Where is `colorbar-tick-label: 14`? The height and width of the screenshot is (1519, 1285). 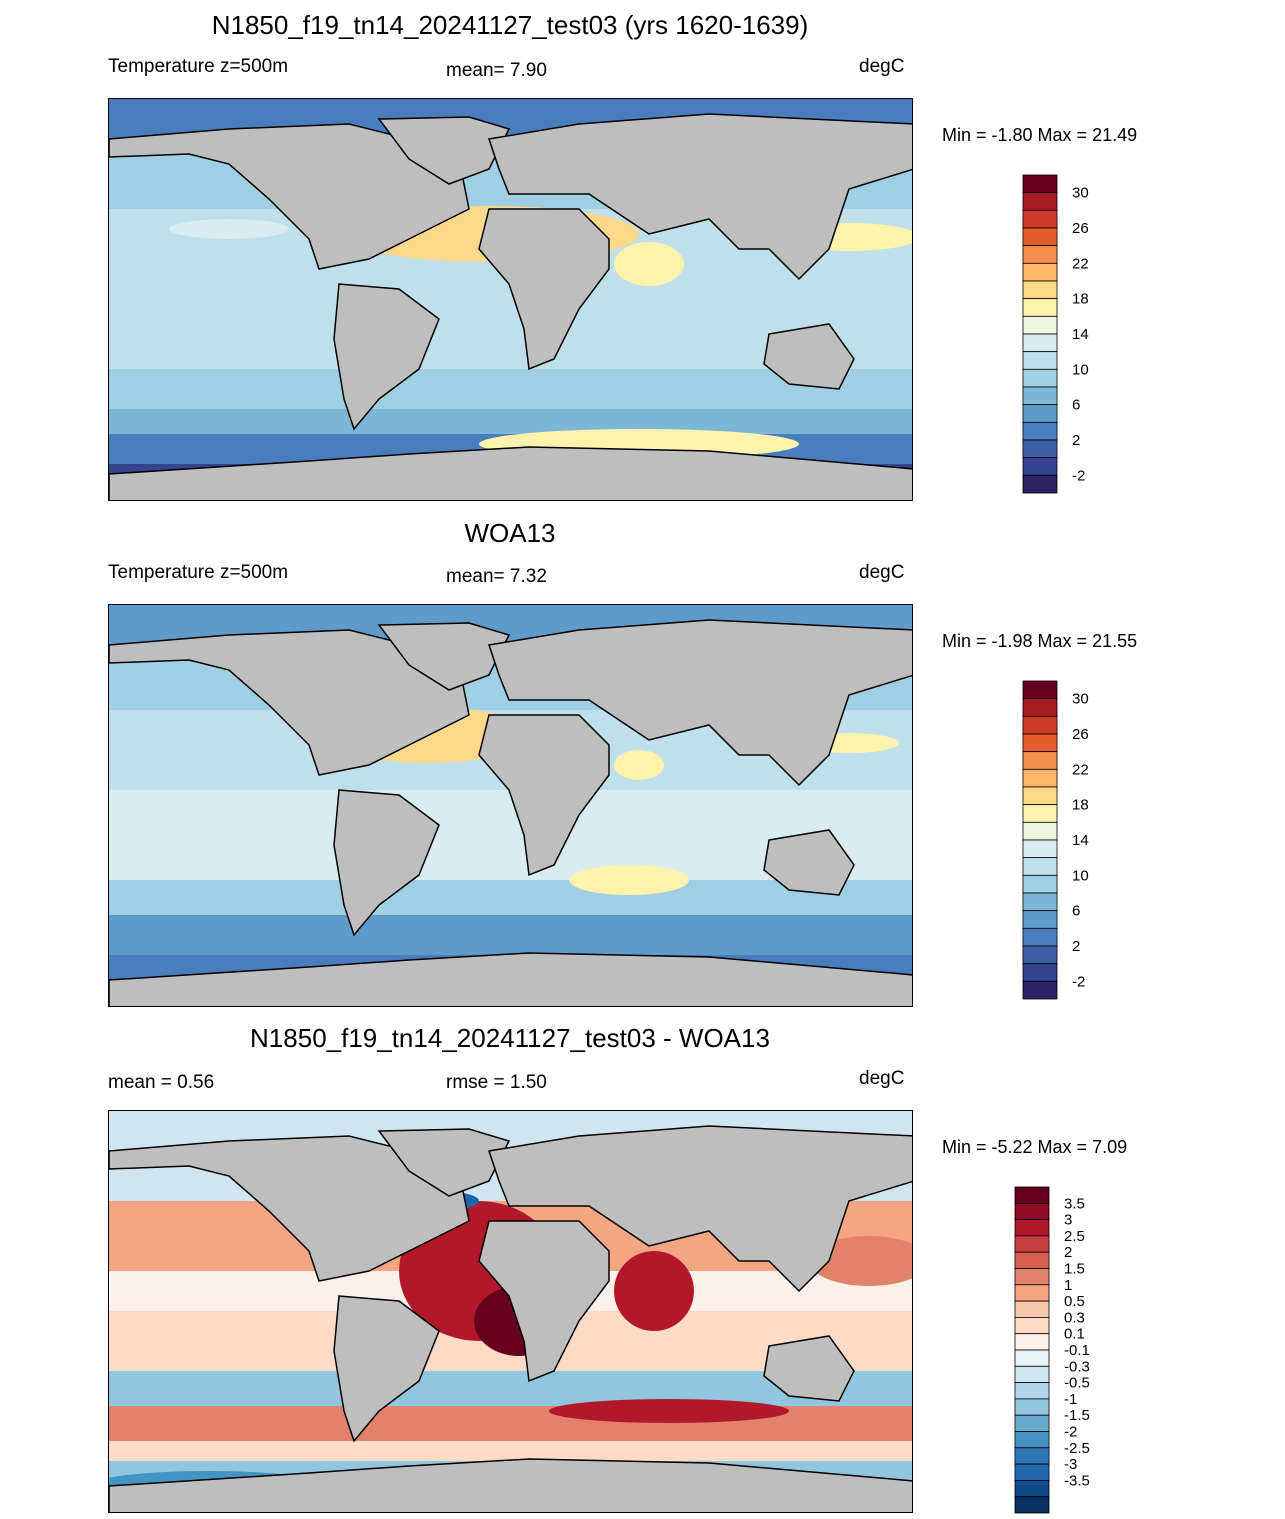
colorbar-tick-label: 14 is located at coordinates (1080, 840).